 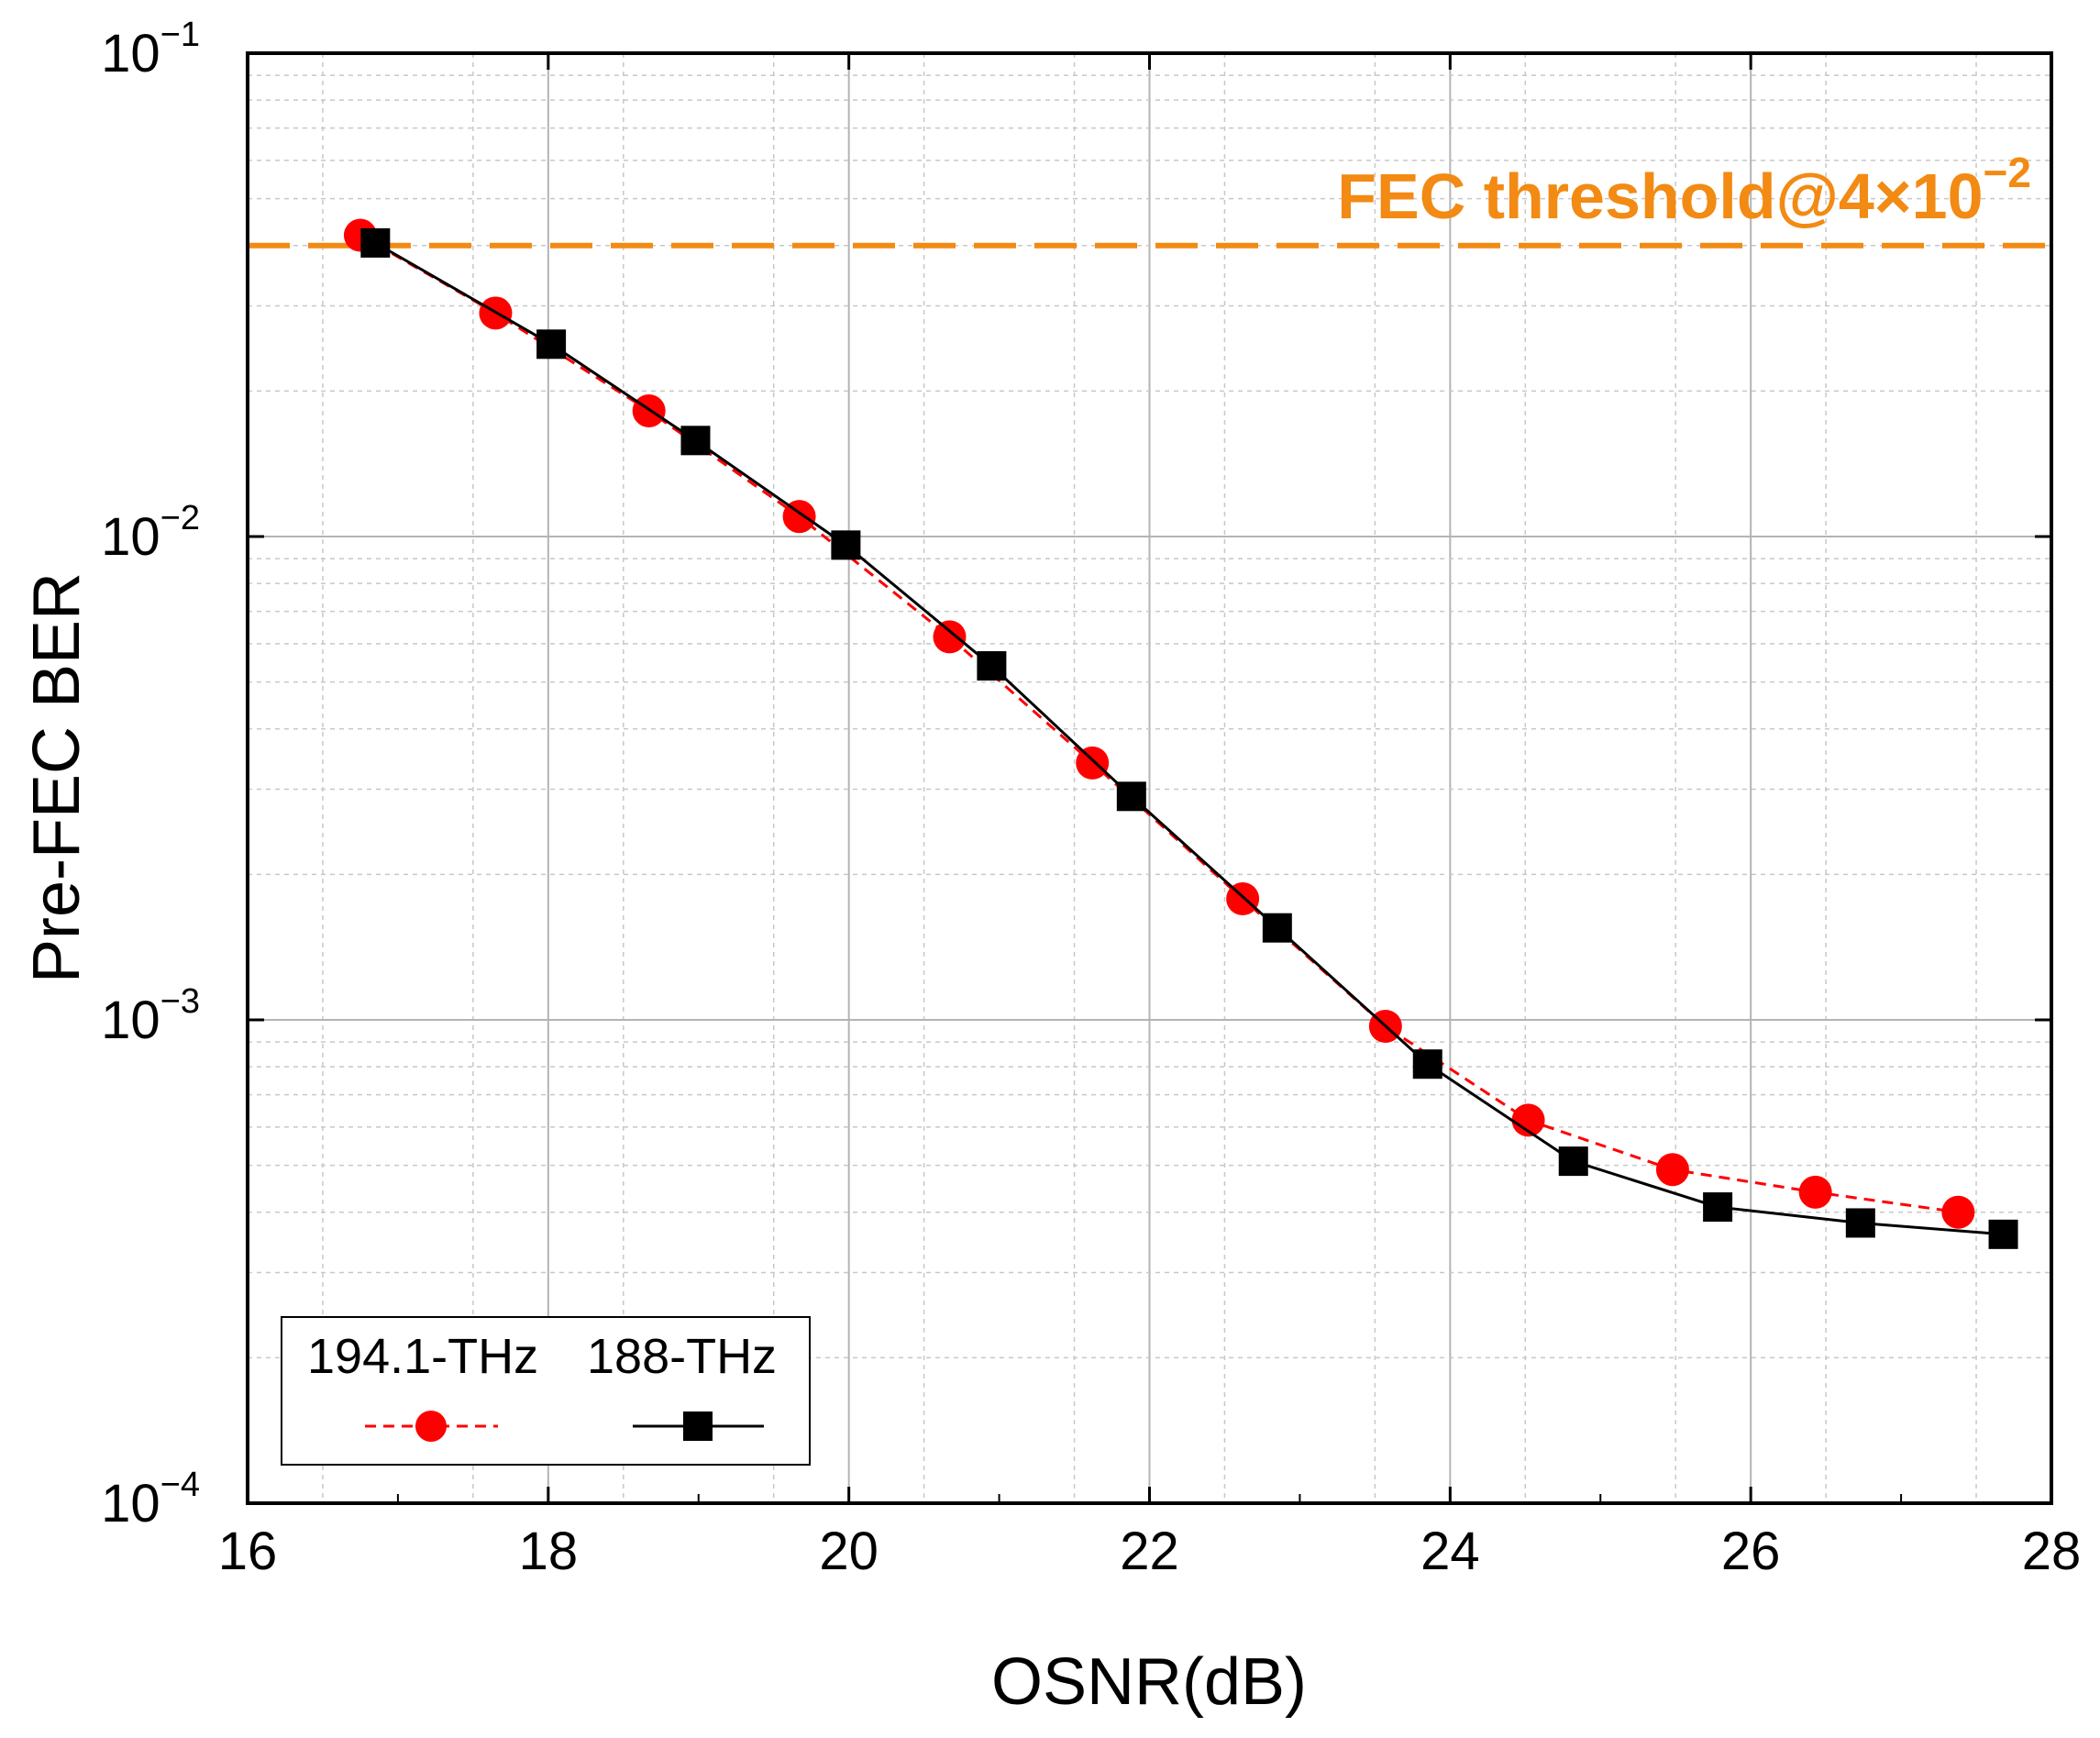 I want to click on threshold-label-text: FEC threshold@4×10, so click(x=1660, y=197).